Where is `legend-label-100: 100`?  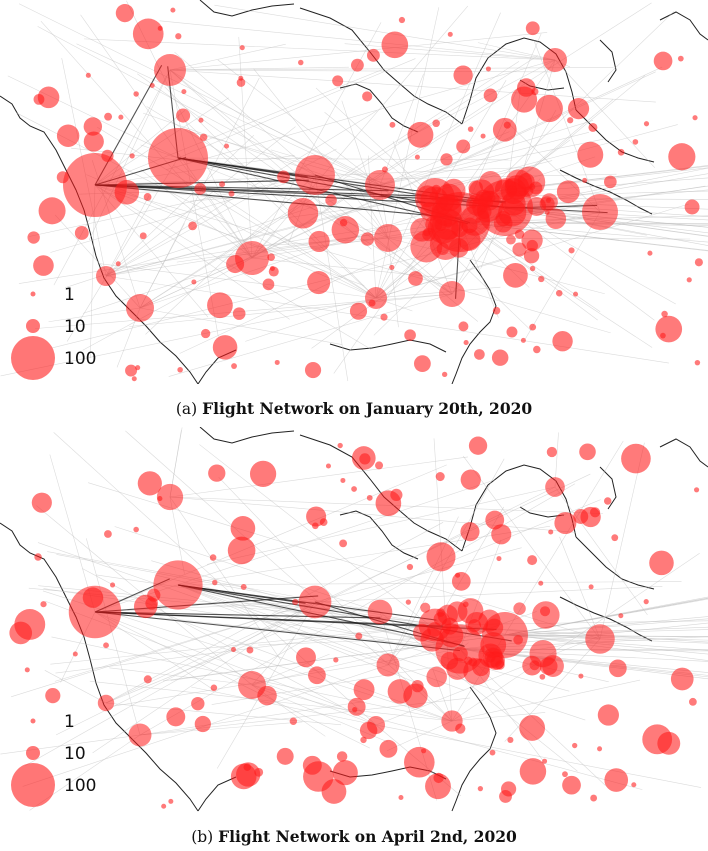
legend-label-100: 100 is located at coordinates (80, 786).